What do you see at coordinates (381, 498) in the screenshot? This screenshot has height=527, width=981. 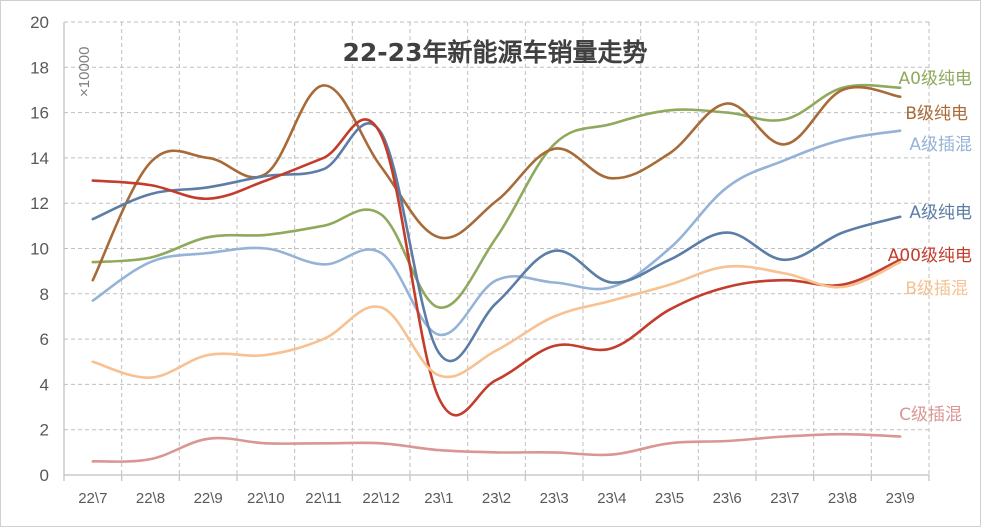 I see `x-tick-label: 22\12` at bounding box center [381, 498].